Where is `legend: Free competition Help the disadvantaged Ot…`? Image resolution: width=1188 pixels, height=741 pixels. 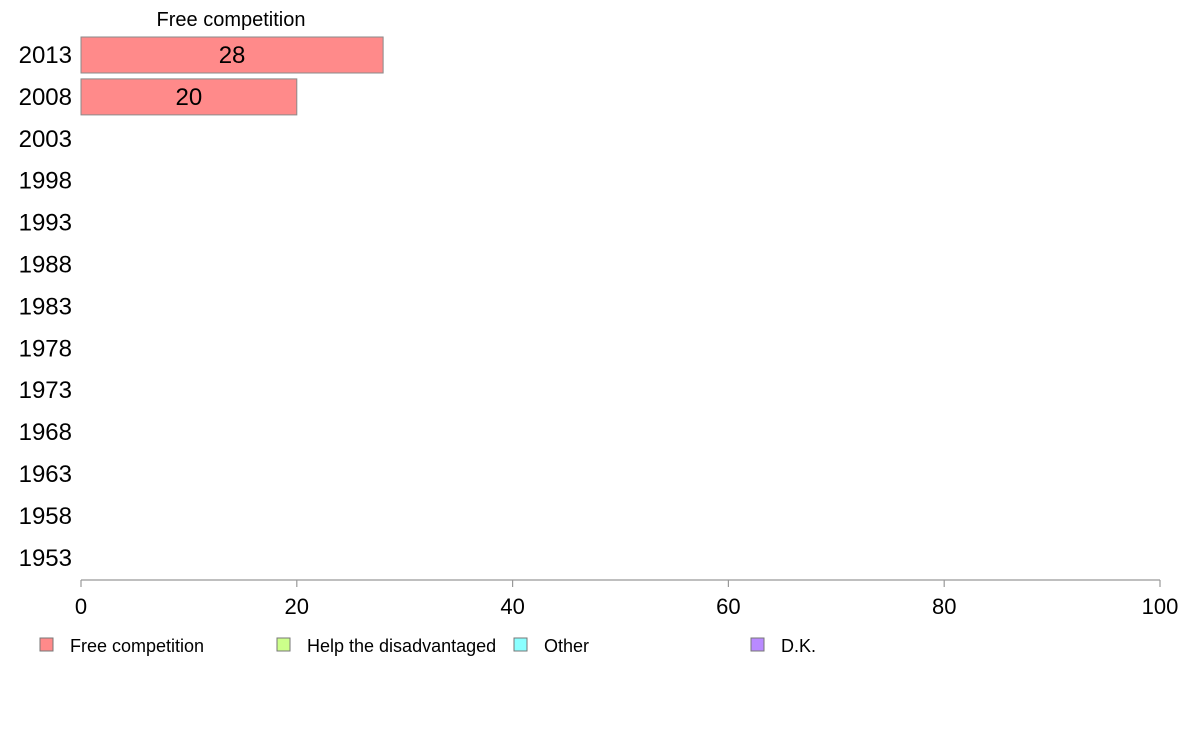
legend: Free competition Help the disadvantaged Ot… is located at coordinates (427, 646).